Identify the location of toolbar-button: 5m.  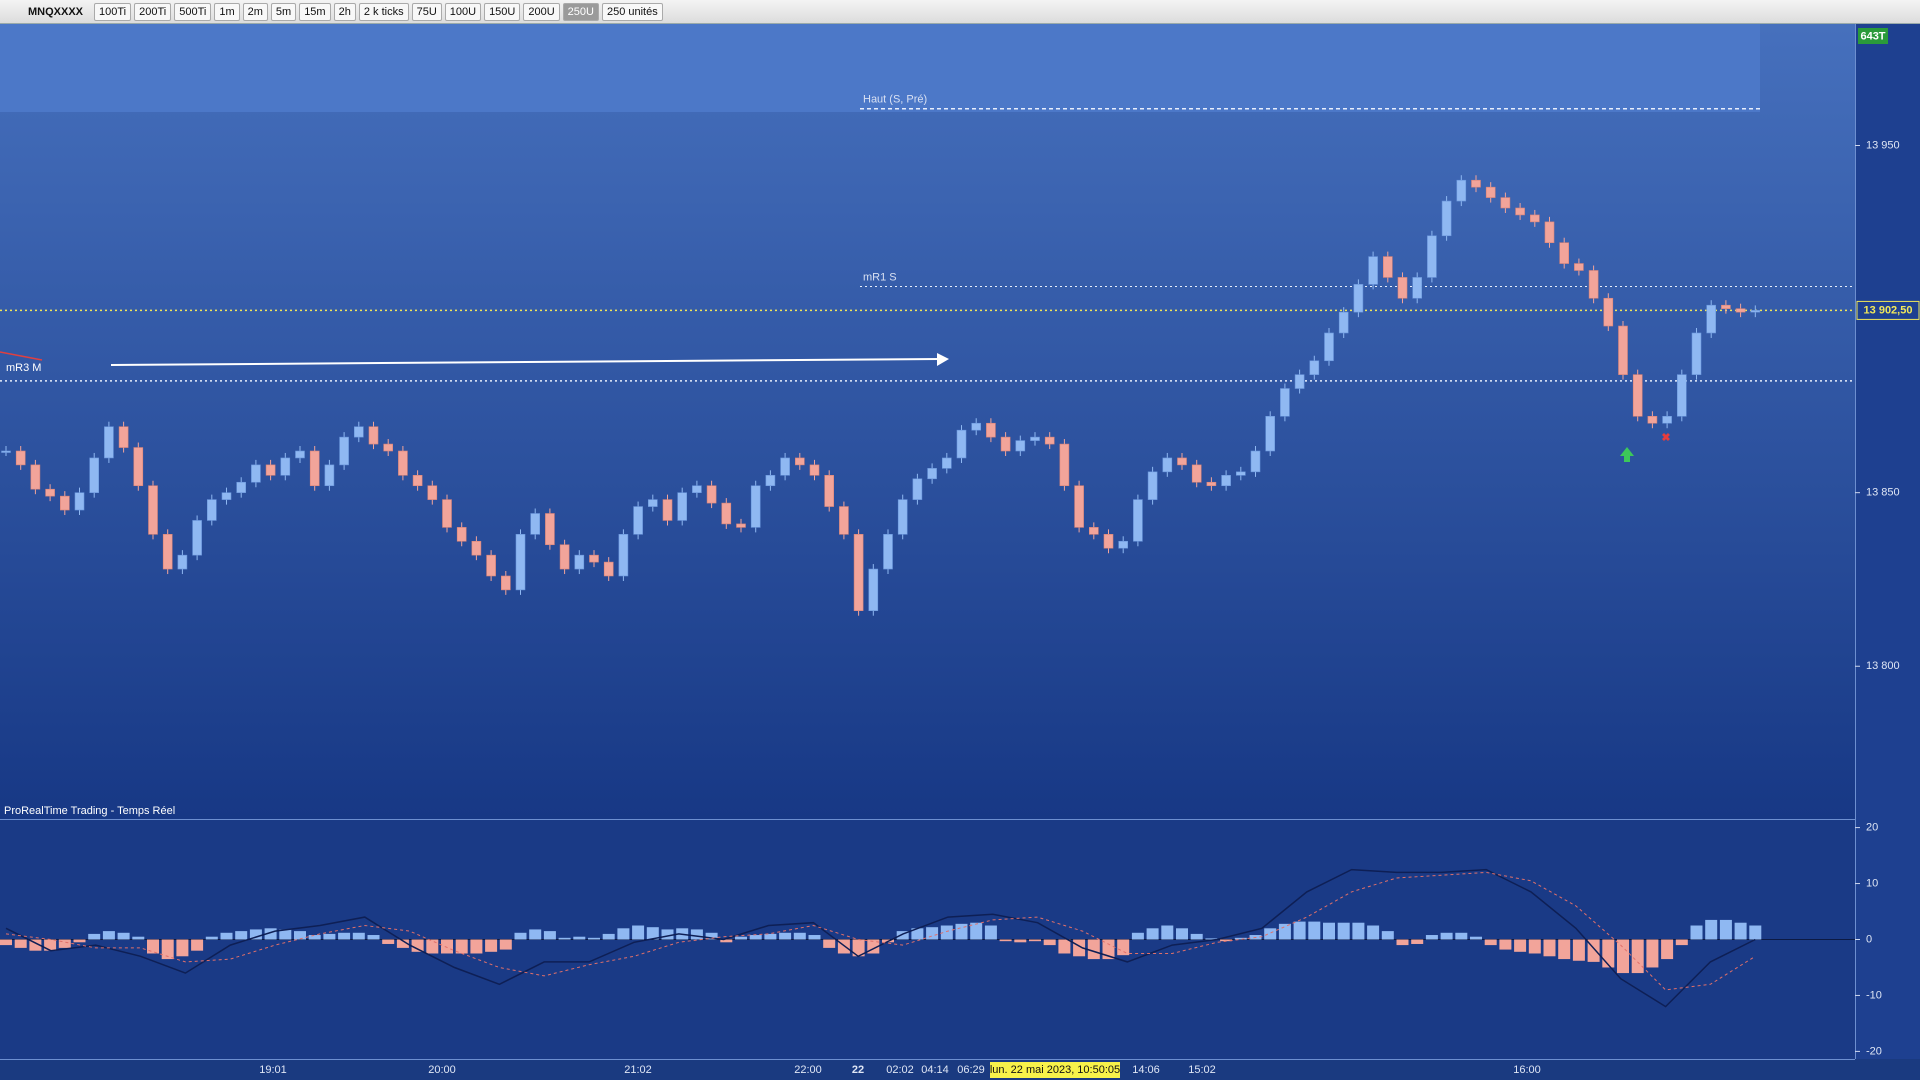
(283, 11).